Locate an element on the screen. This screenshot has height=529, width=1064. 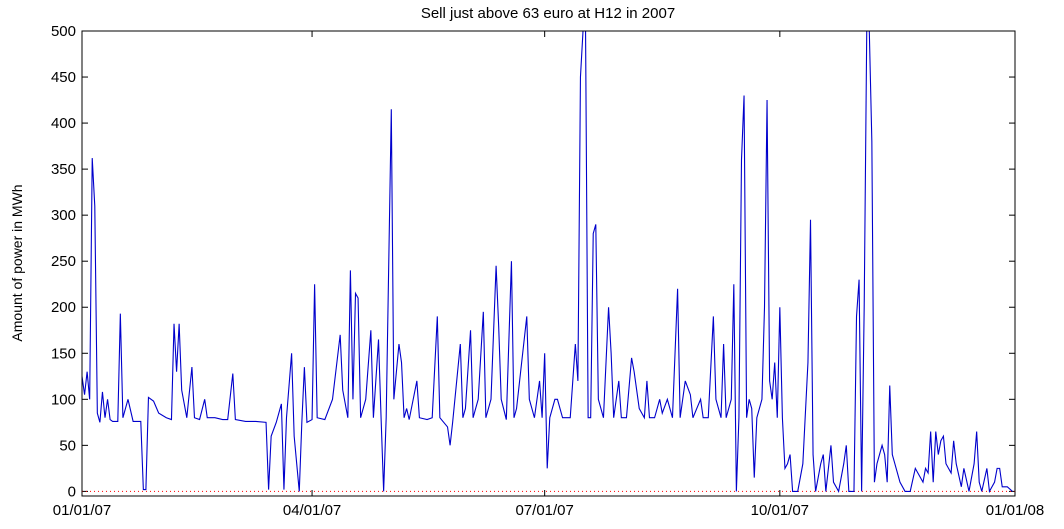
y-tick-label: 300 is located at coordinates (63, 215).